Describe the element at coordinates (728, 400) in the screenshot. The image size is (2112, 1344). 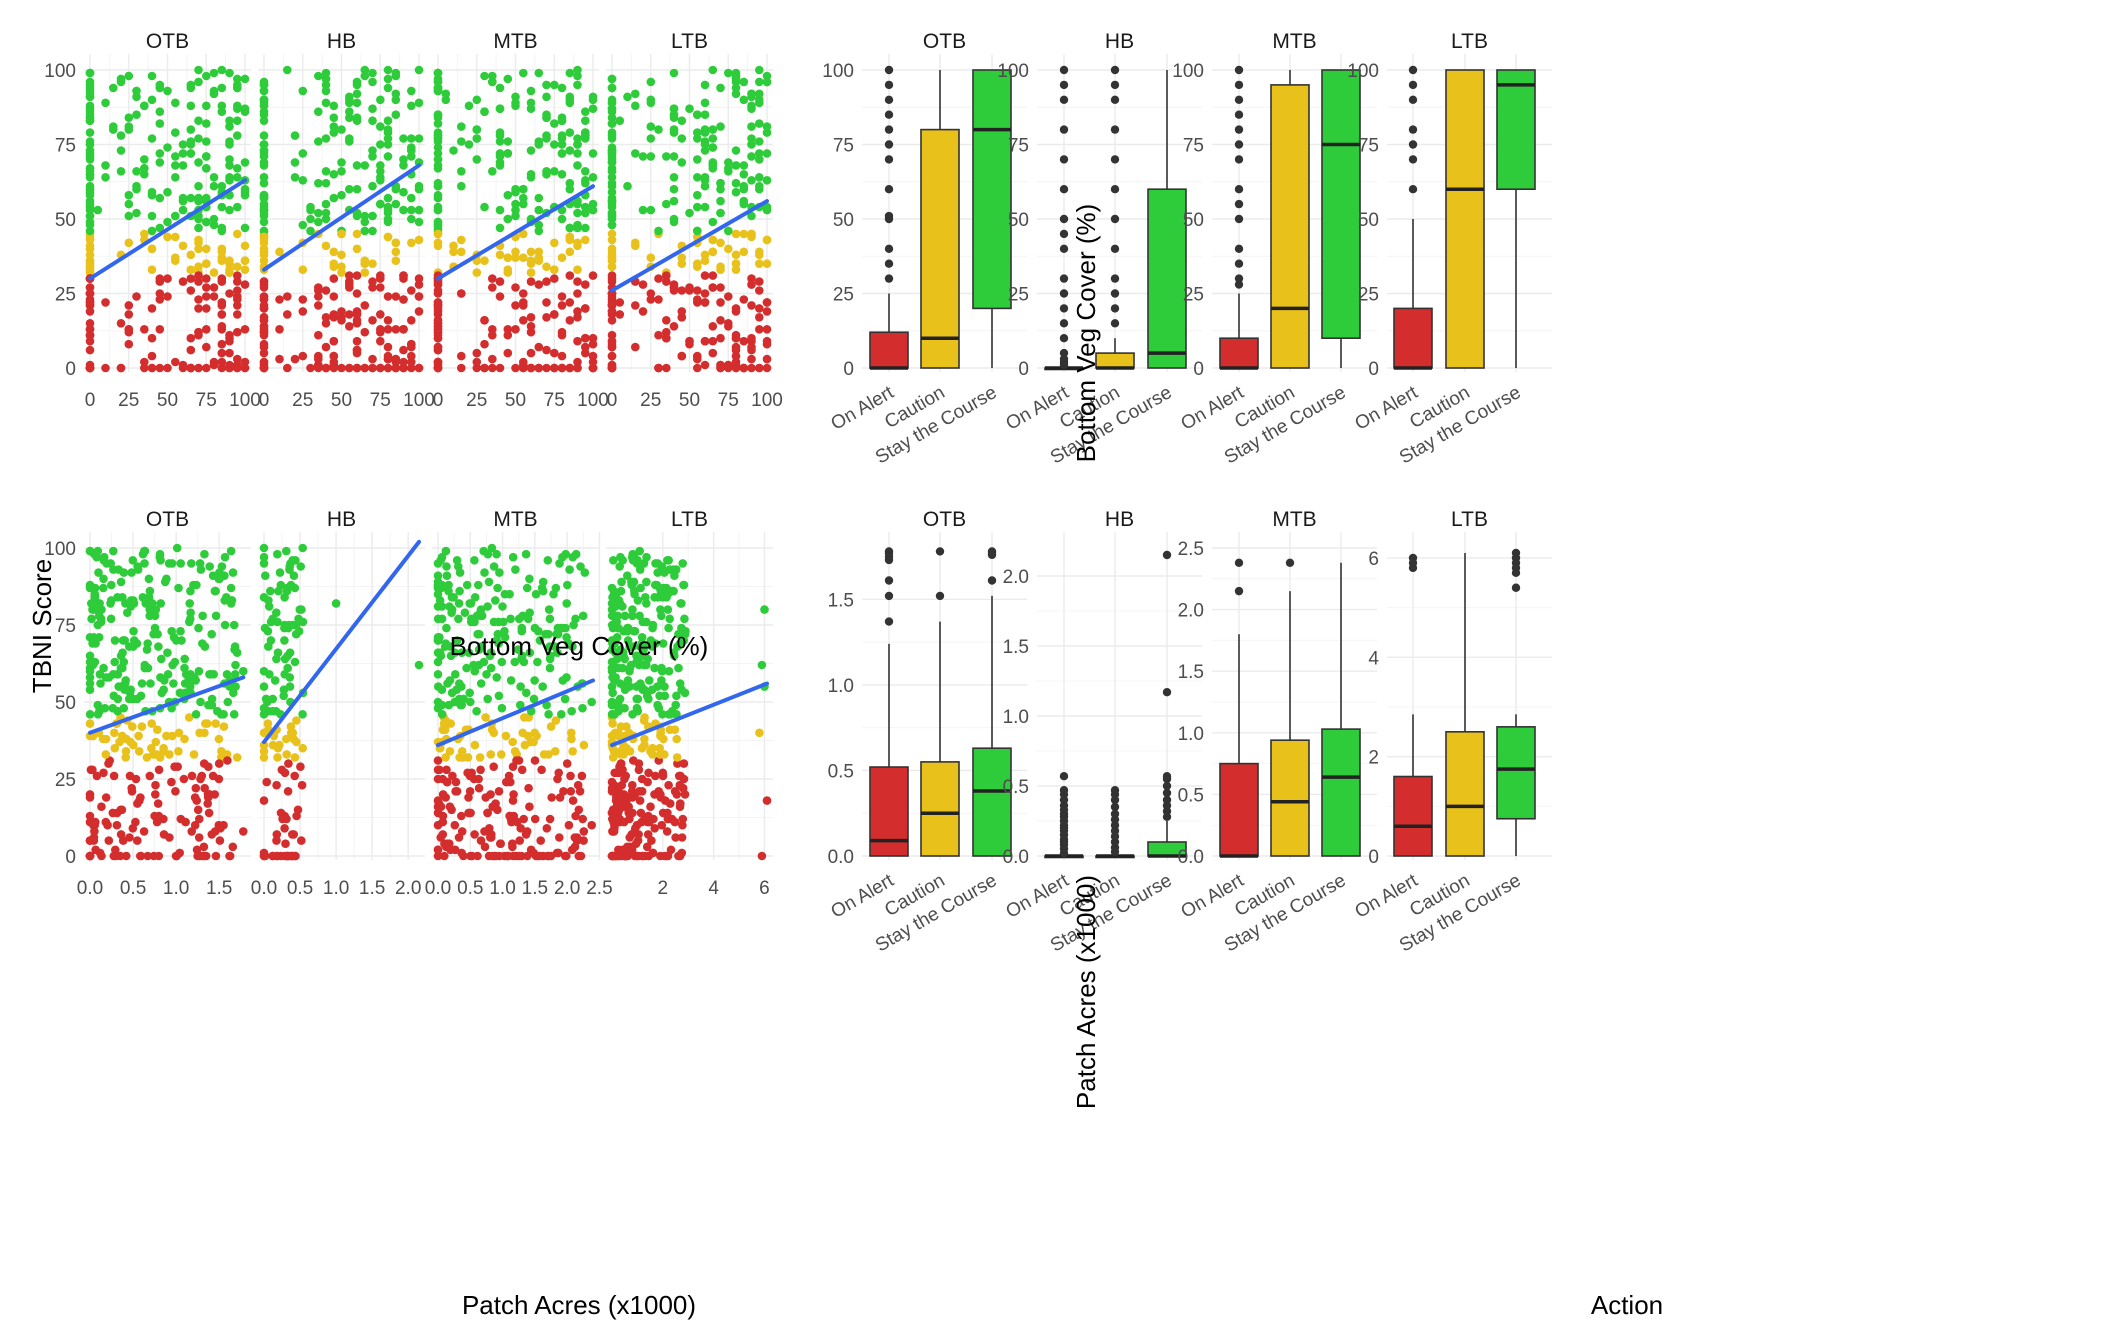
I see `x-tick-label: 75` at that location.